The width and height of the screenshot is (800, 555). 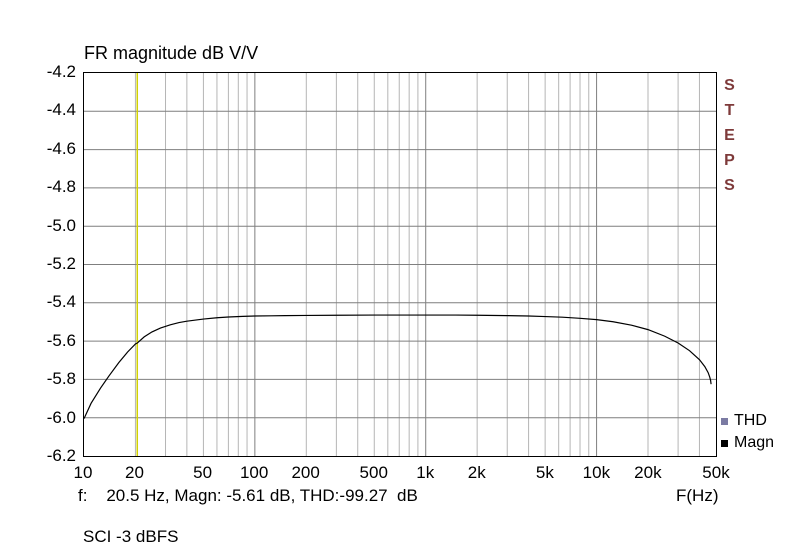 What do you see at coordinates (476, 472) in the screenshot?
I see `x-tick-label: 2k` at bounding box center [476, 472].